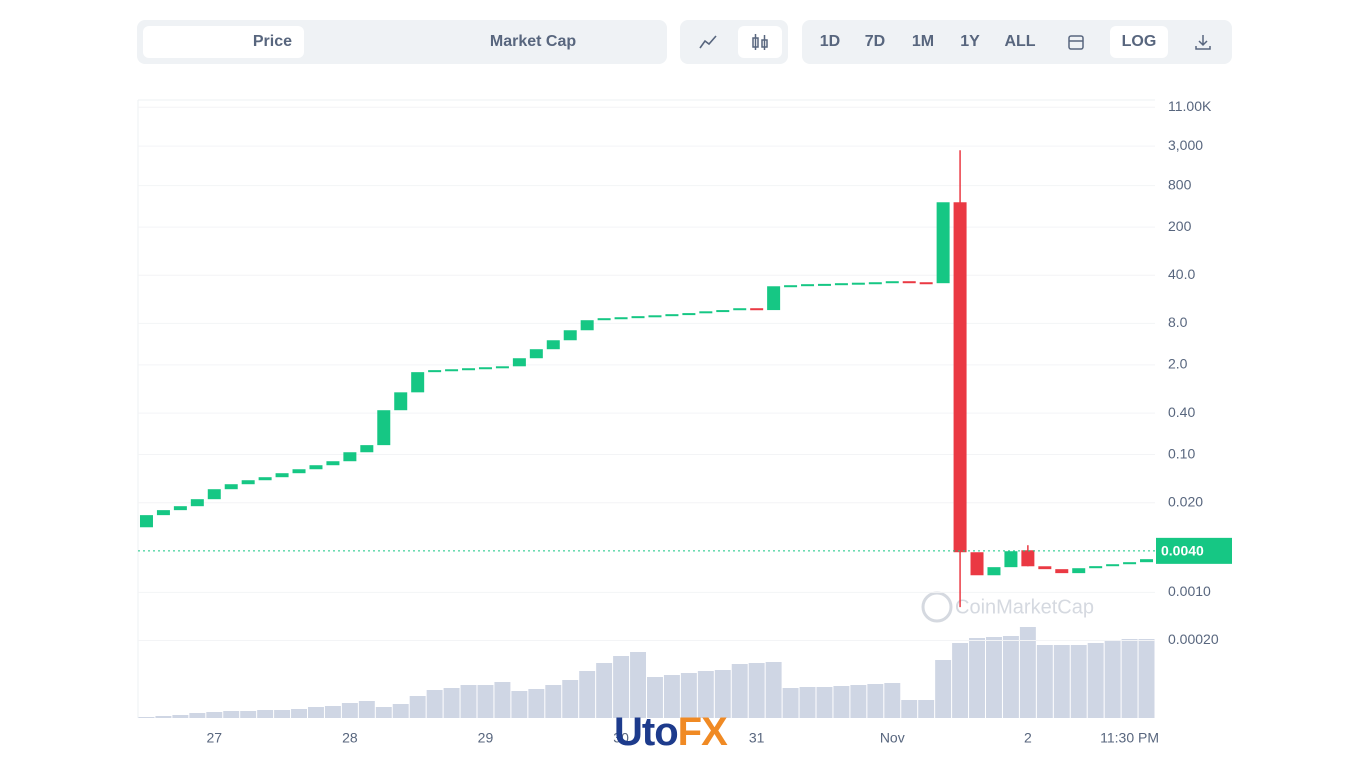 Image resolution: width=1366 pixels, height=768 pixels. What do you see at coordinates (1020, 41) in the screenshot?
I see `range-button: ALL` at bounding box center [1020, 41].